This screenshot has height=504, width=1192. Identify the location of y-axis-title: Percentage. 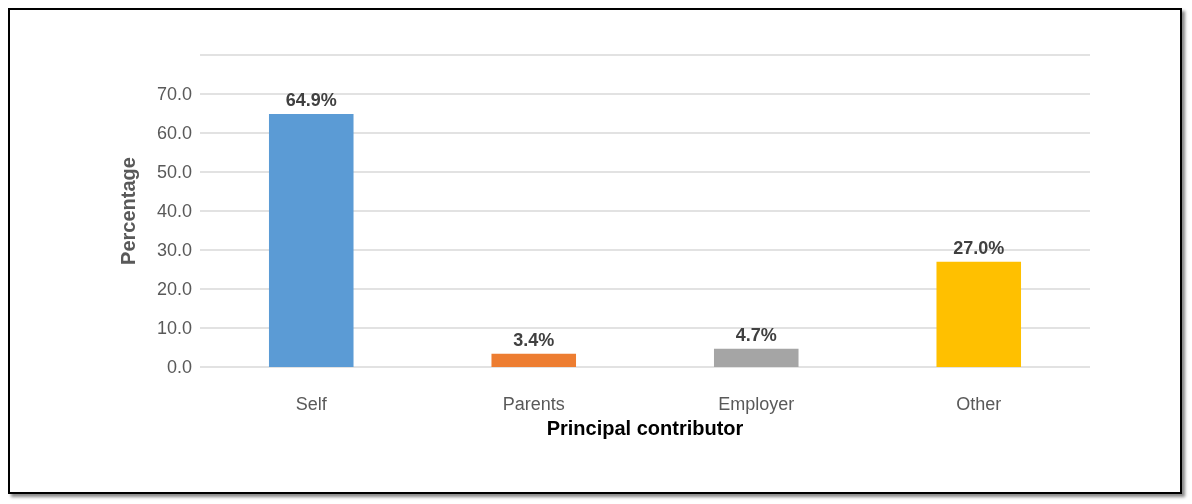
(128, 211).